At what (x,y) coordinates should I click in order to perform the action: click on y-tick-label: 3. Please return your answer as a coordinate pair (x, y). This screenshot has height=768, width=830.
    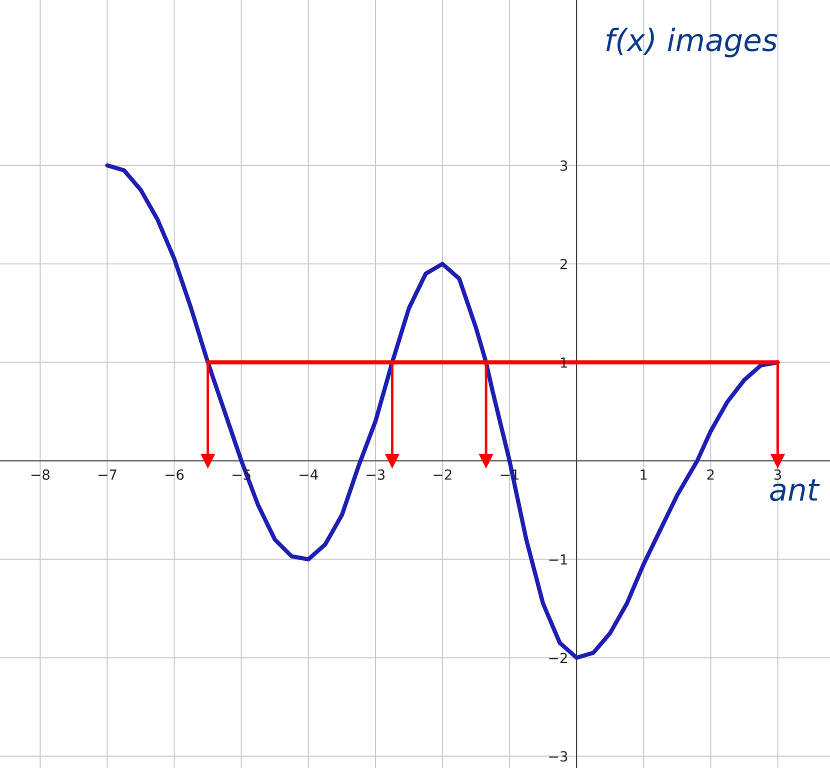
    Looking at the image, I should click on (564, 165).